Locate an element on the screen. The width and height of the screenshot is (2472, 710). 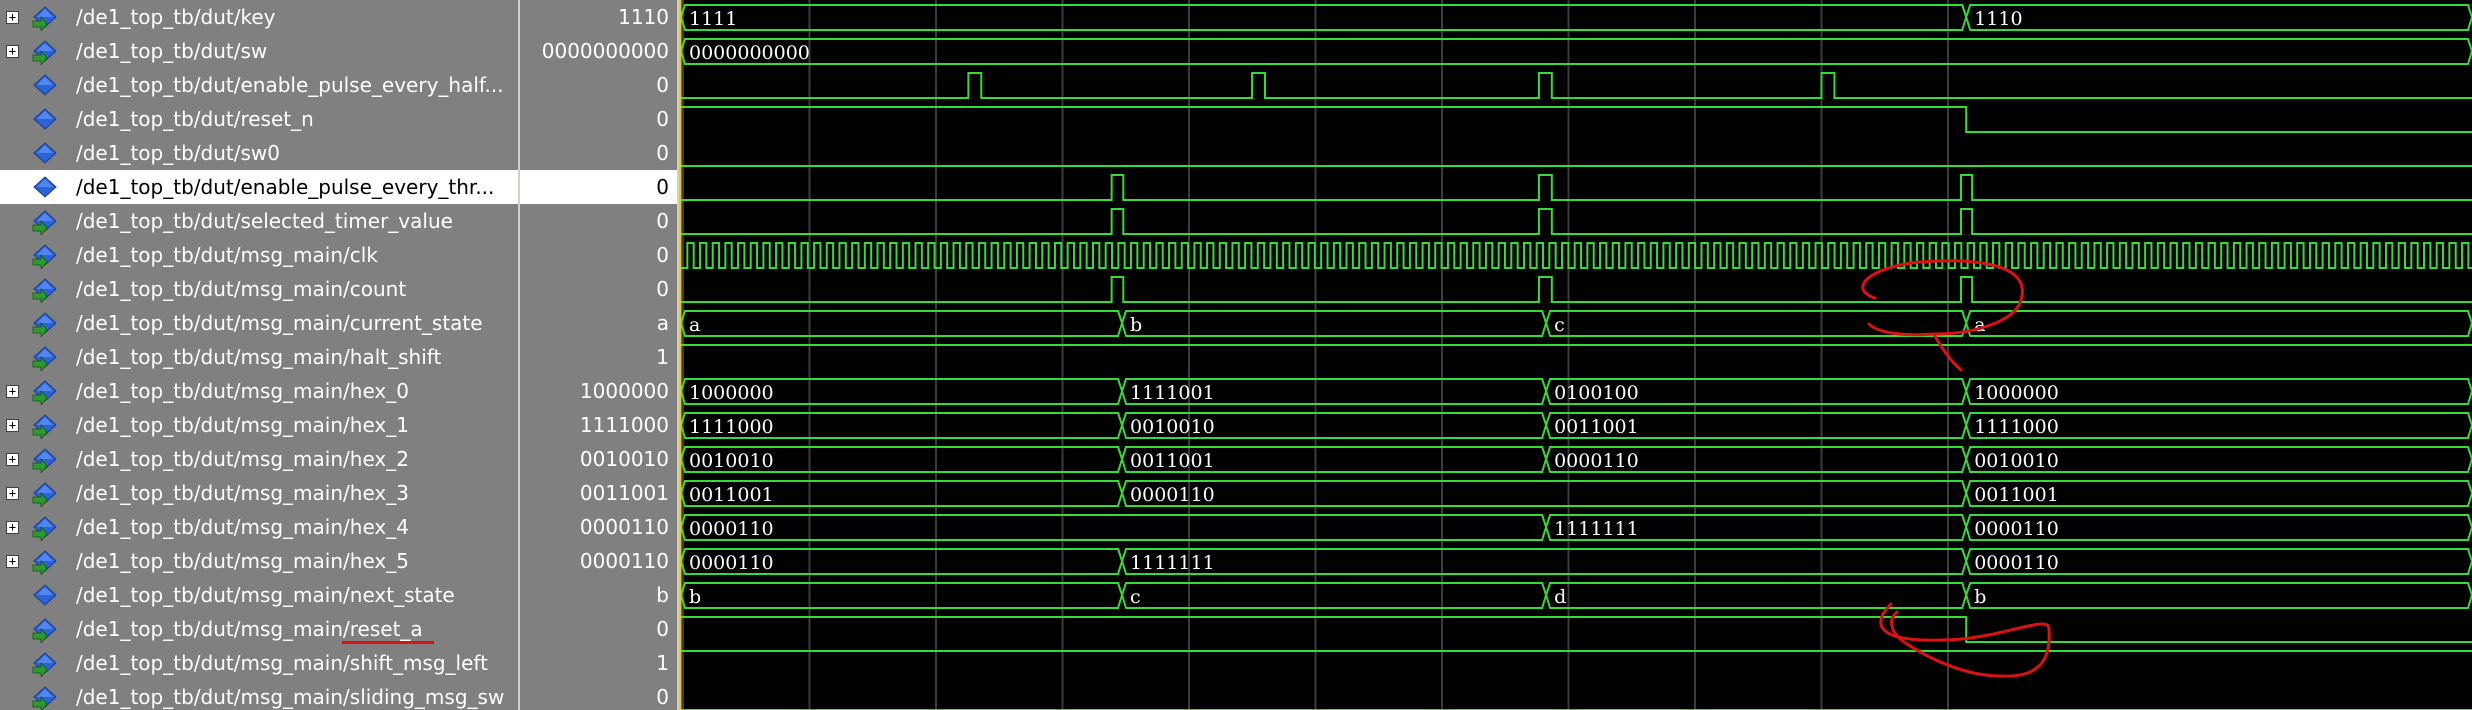
signal-row: /de1_top_tb/dut/sw0 is located at coordinates (259, 153).